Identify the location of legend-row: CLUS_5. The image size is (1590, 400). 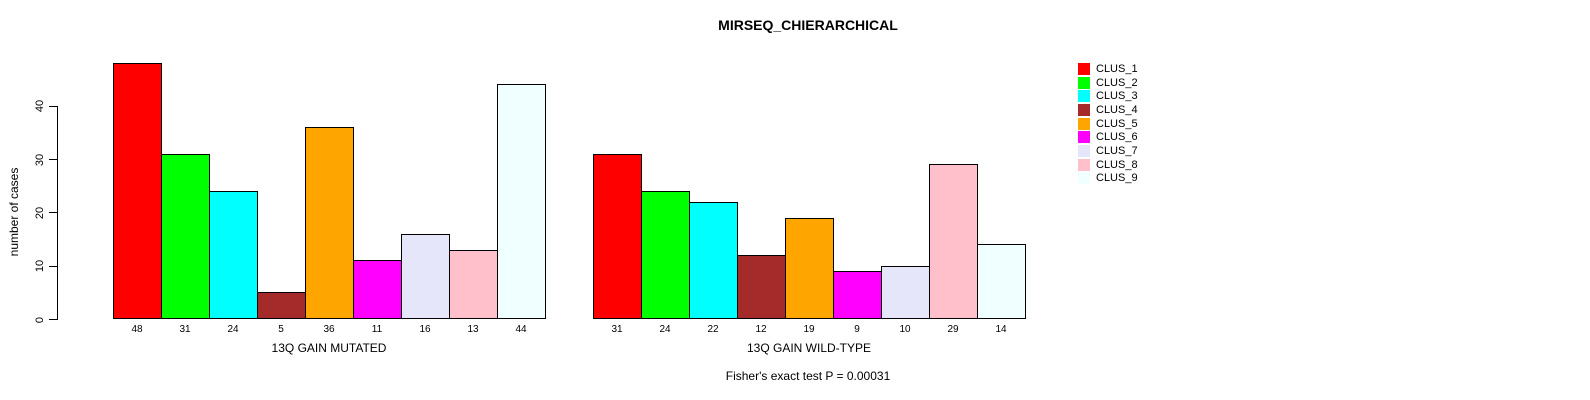
(1108, 124).